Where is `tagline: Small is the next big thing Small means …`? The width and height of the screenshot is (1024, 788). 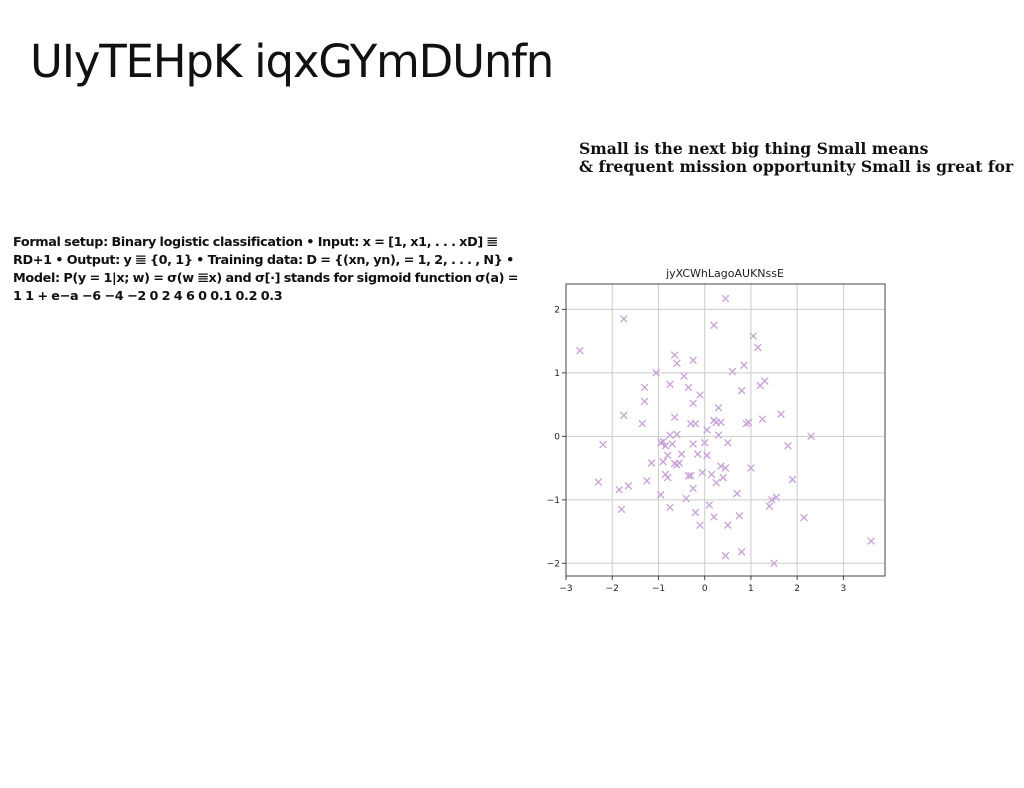
tagline: Small is the next big thing Small means … is located at coordinates (801, 158).